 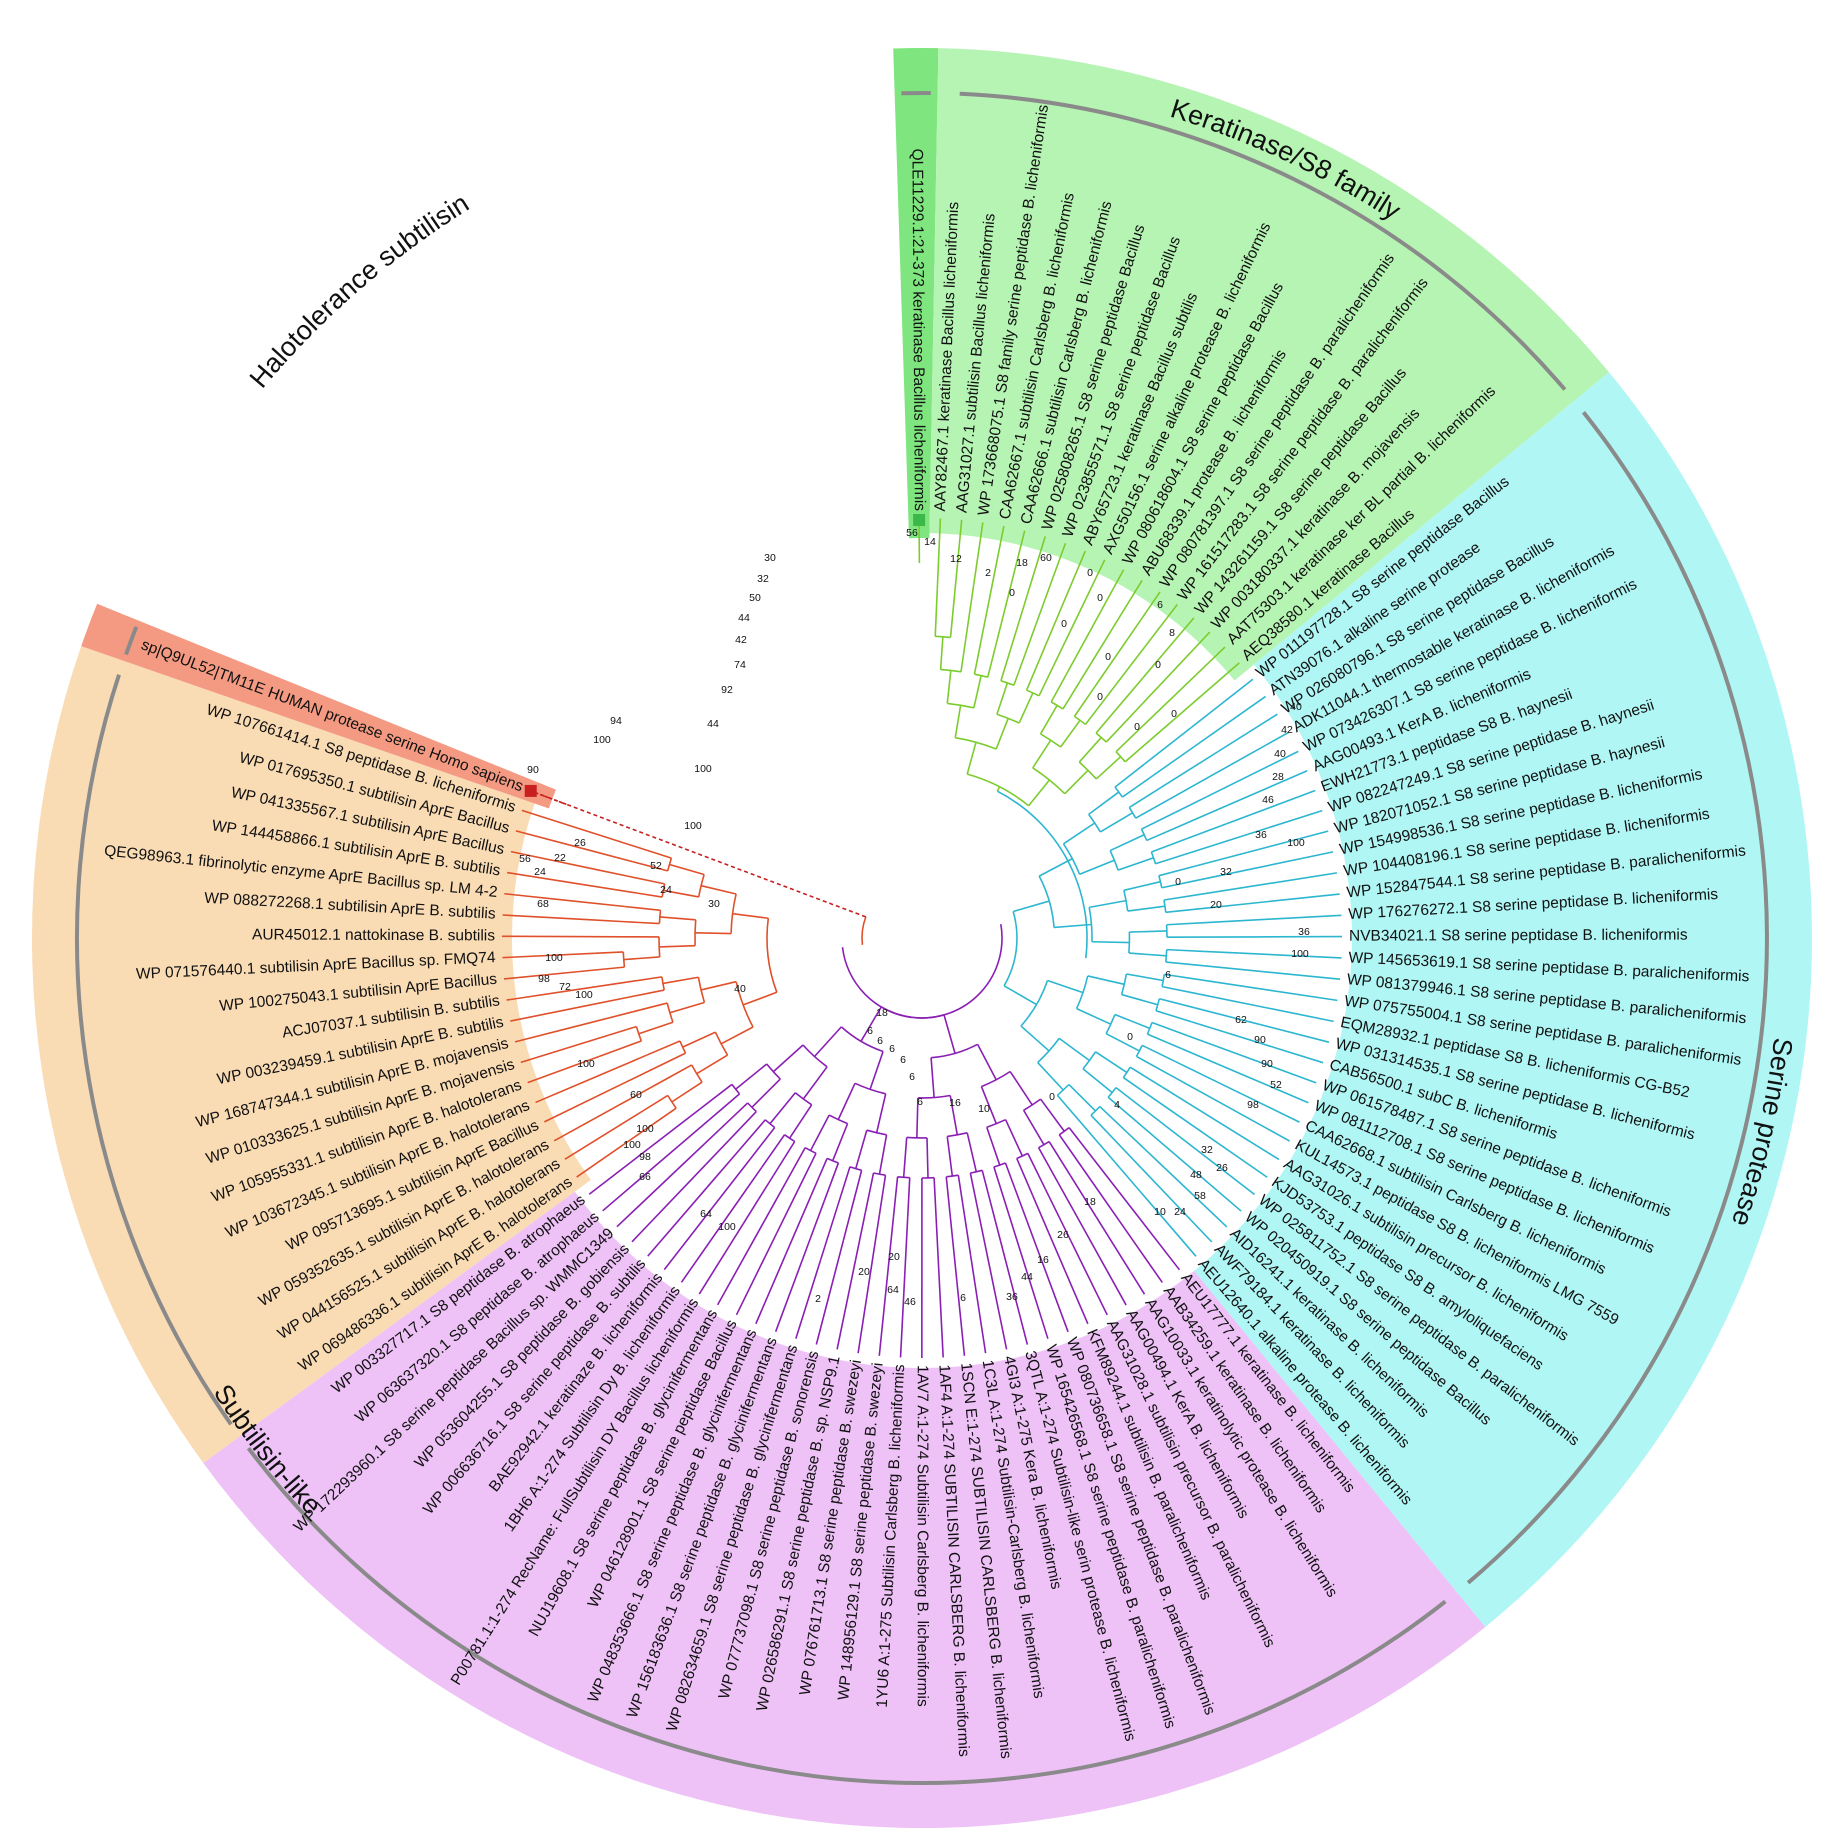 What do you see at coordinates (988, 573) in the screenshot?
I see `bootstrap-value: 2` at bounding box center [988, 573].